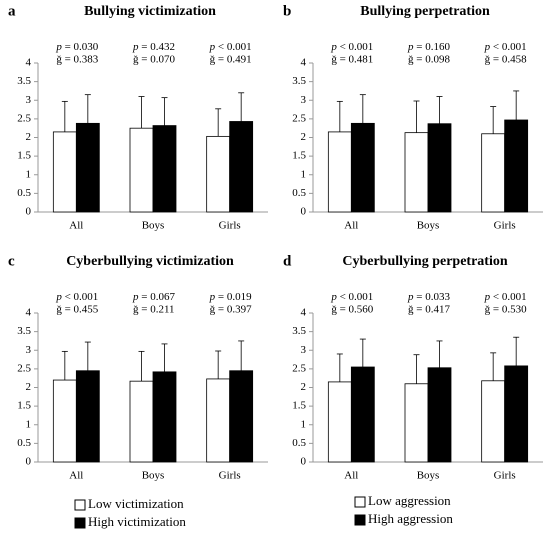 This screenshot has width=550, height=535. Describe the element at coordinates (352, 310) in the screenshot. I see `g-label: ğ = 0.560` at that location.